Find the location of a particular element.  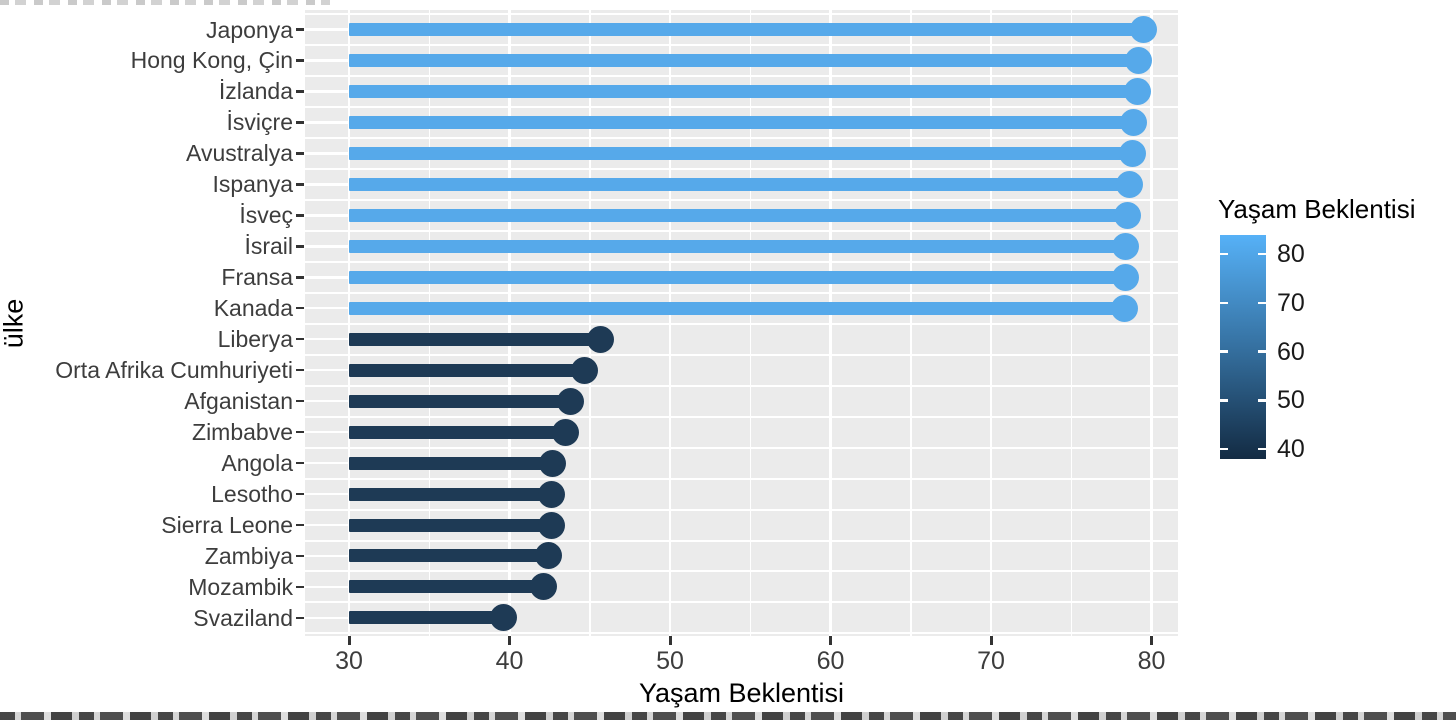

lollipop-dot-orta-afrika-cumhuriyeti is located at coordinates (585, 370).